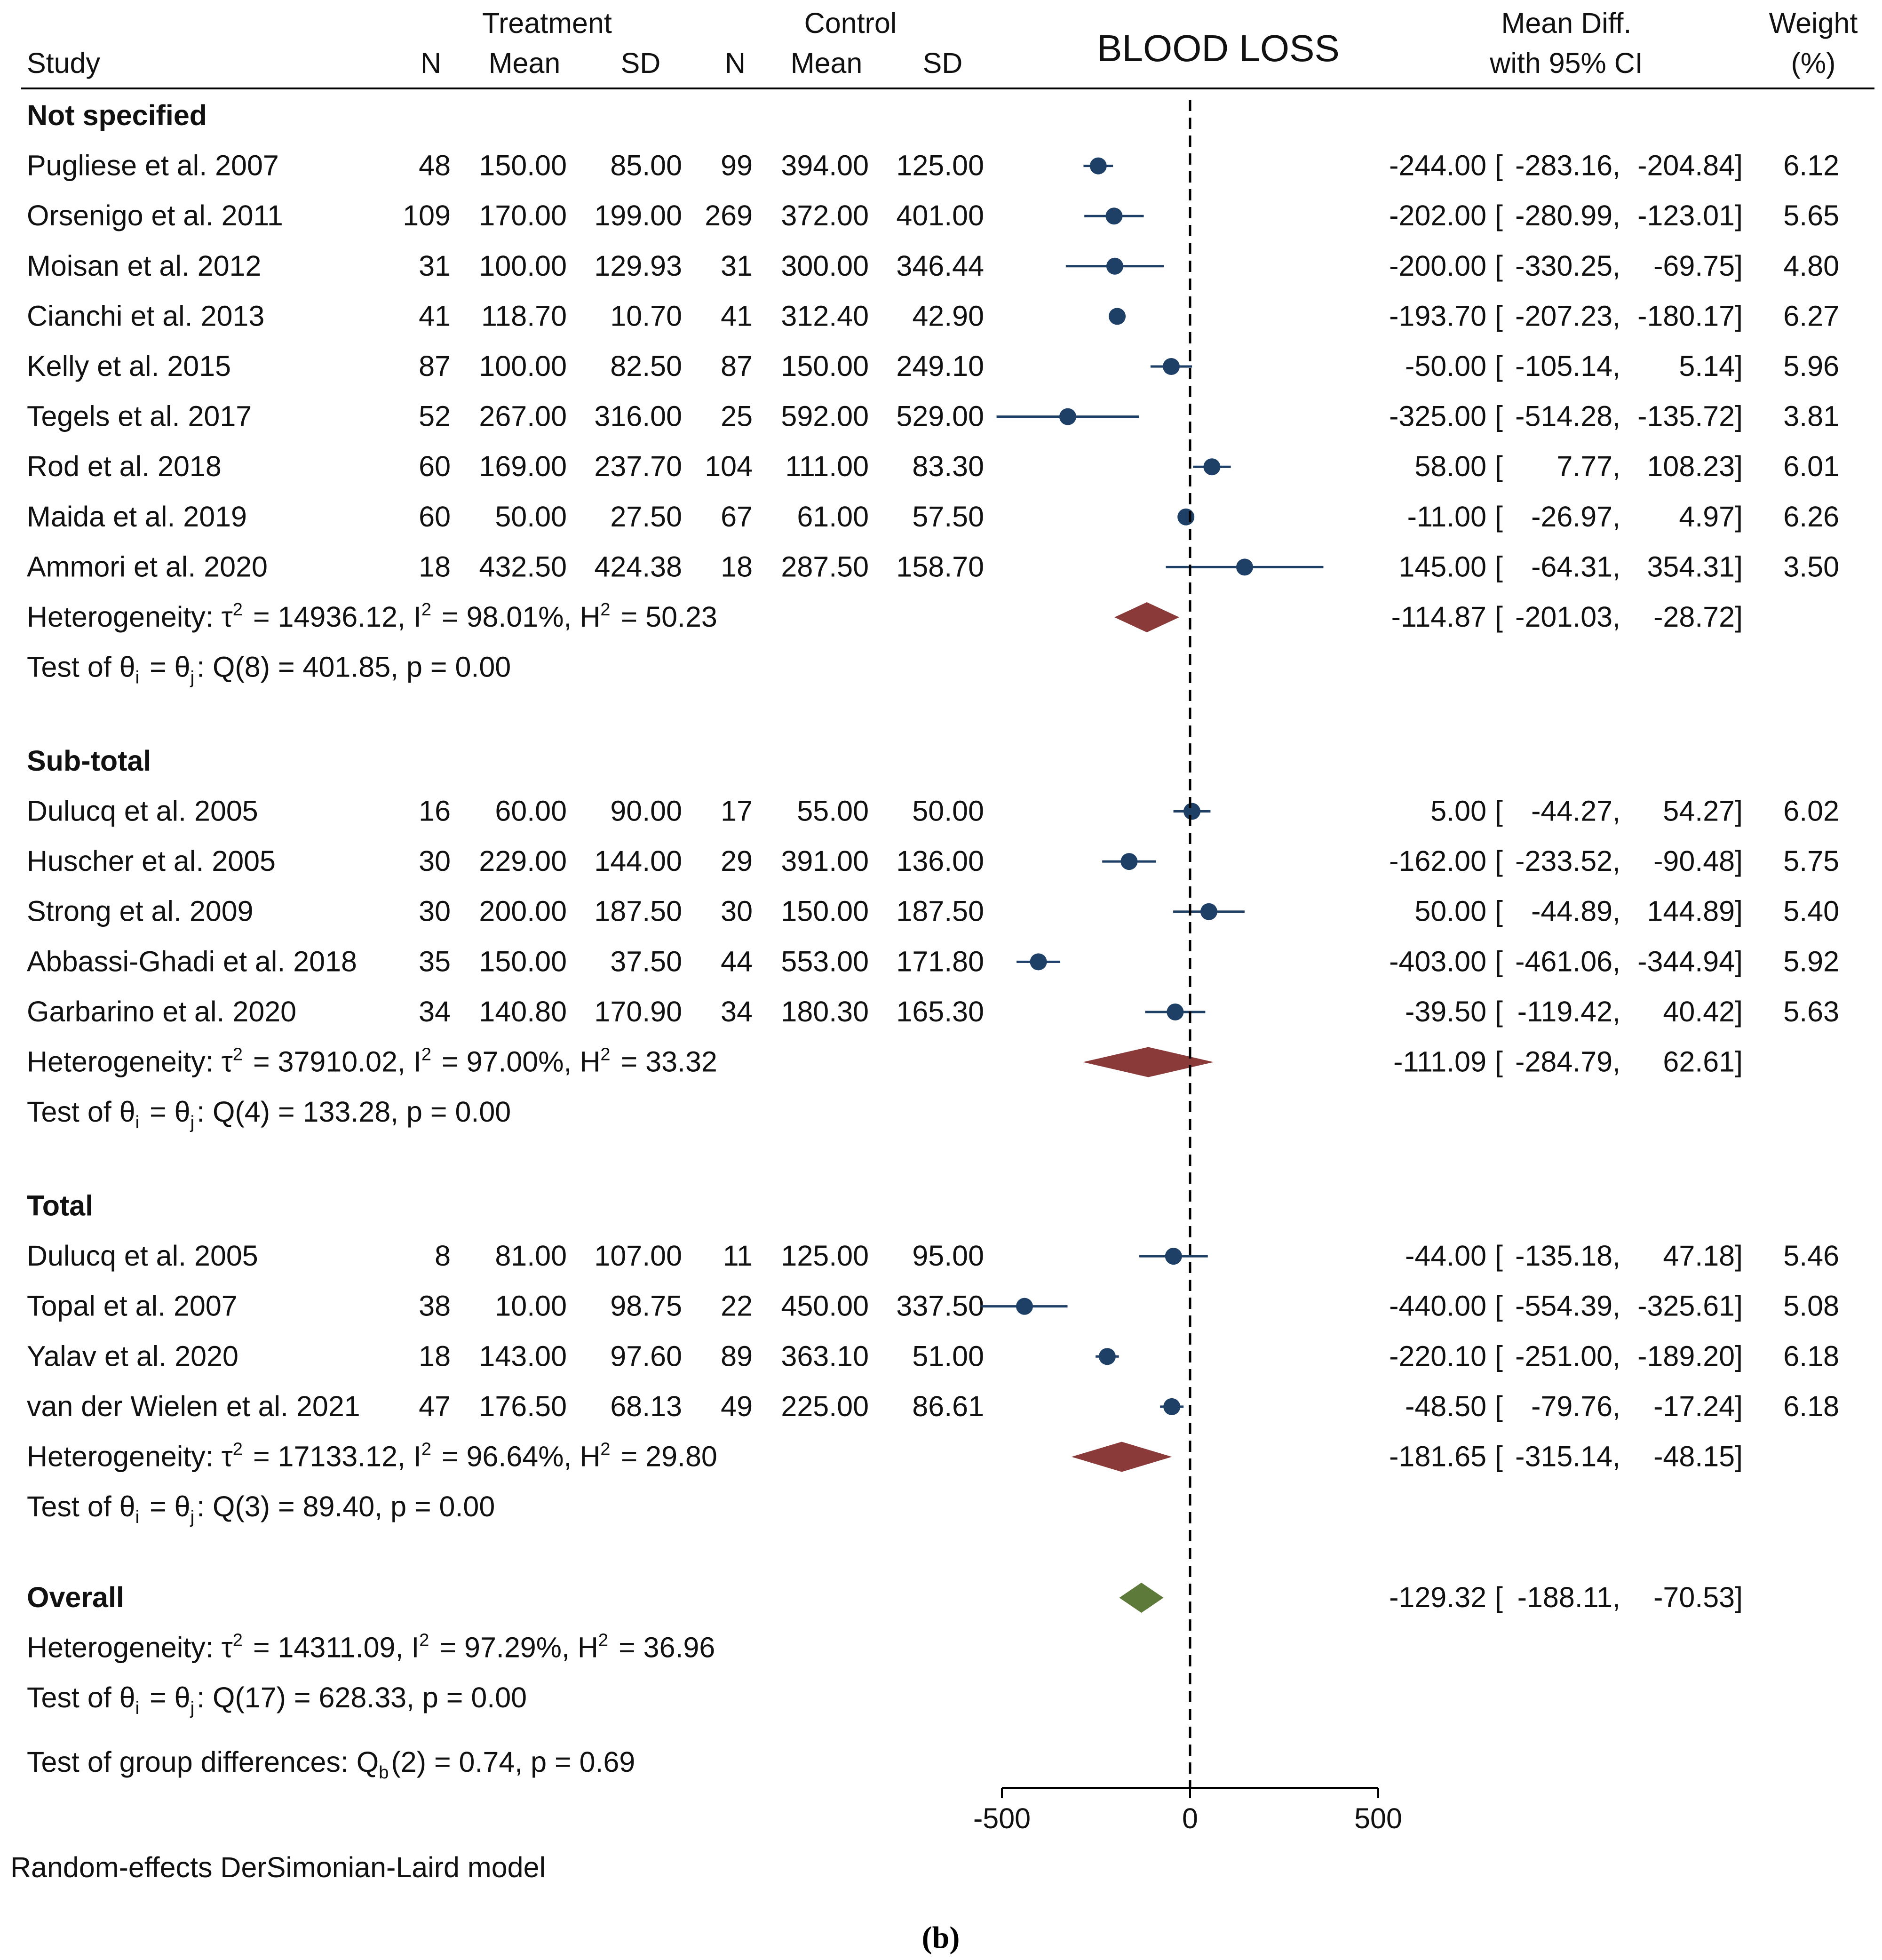  I want to click on header-treatment-mean: Mean, so click(525, 63).